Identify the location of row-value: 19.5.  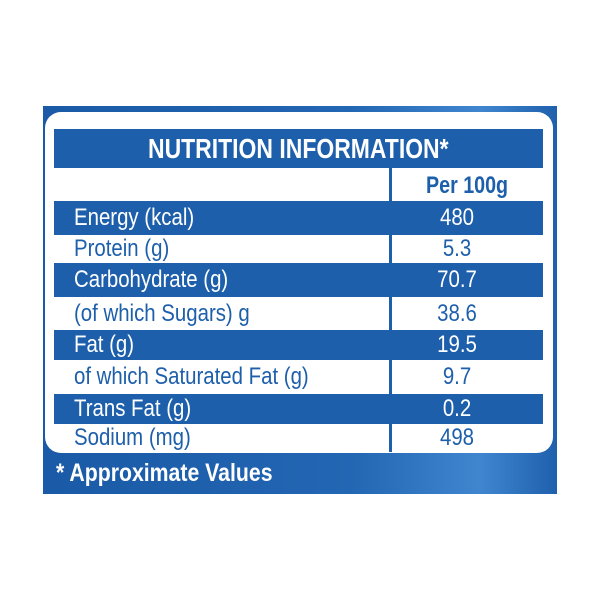
(457, 344).